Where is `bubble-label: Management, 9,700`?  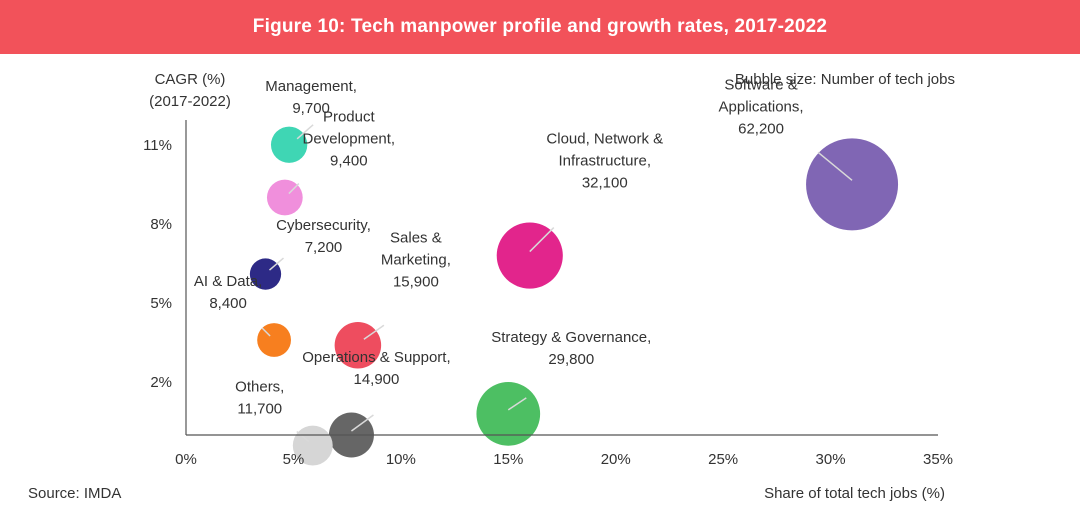
bubble-label: Management, 9,700 is located at coordinates (311, 97).